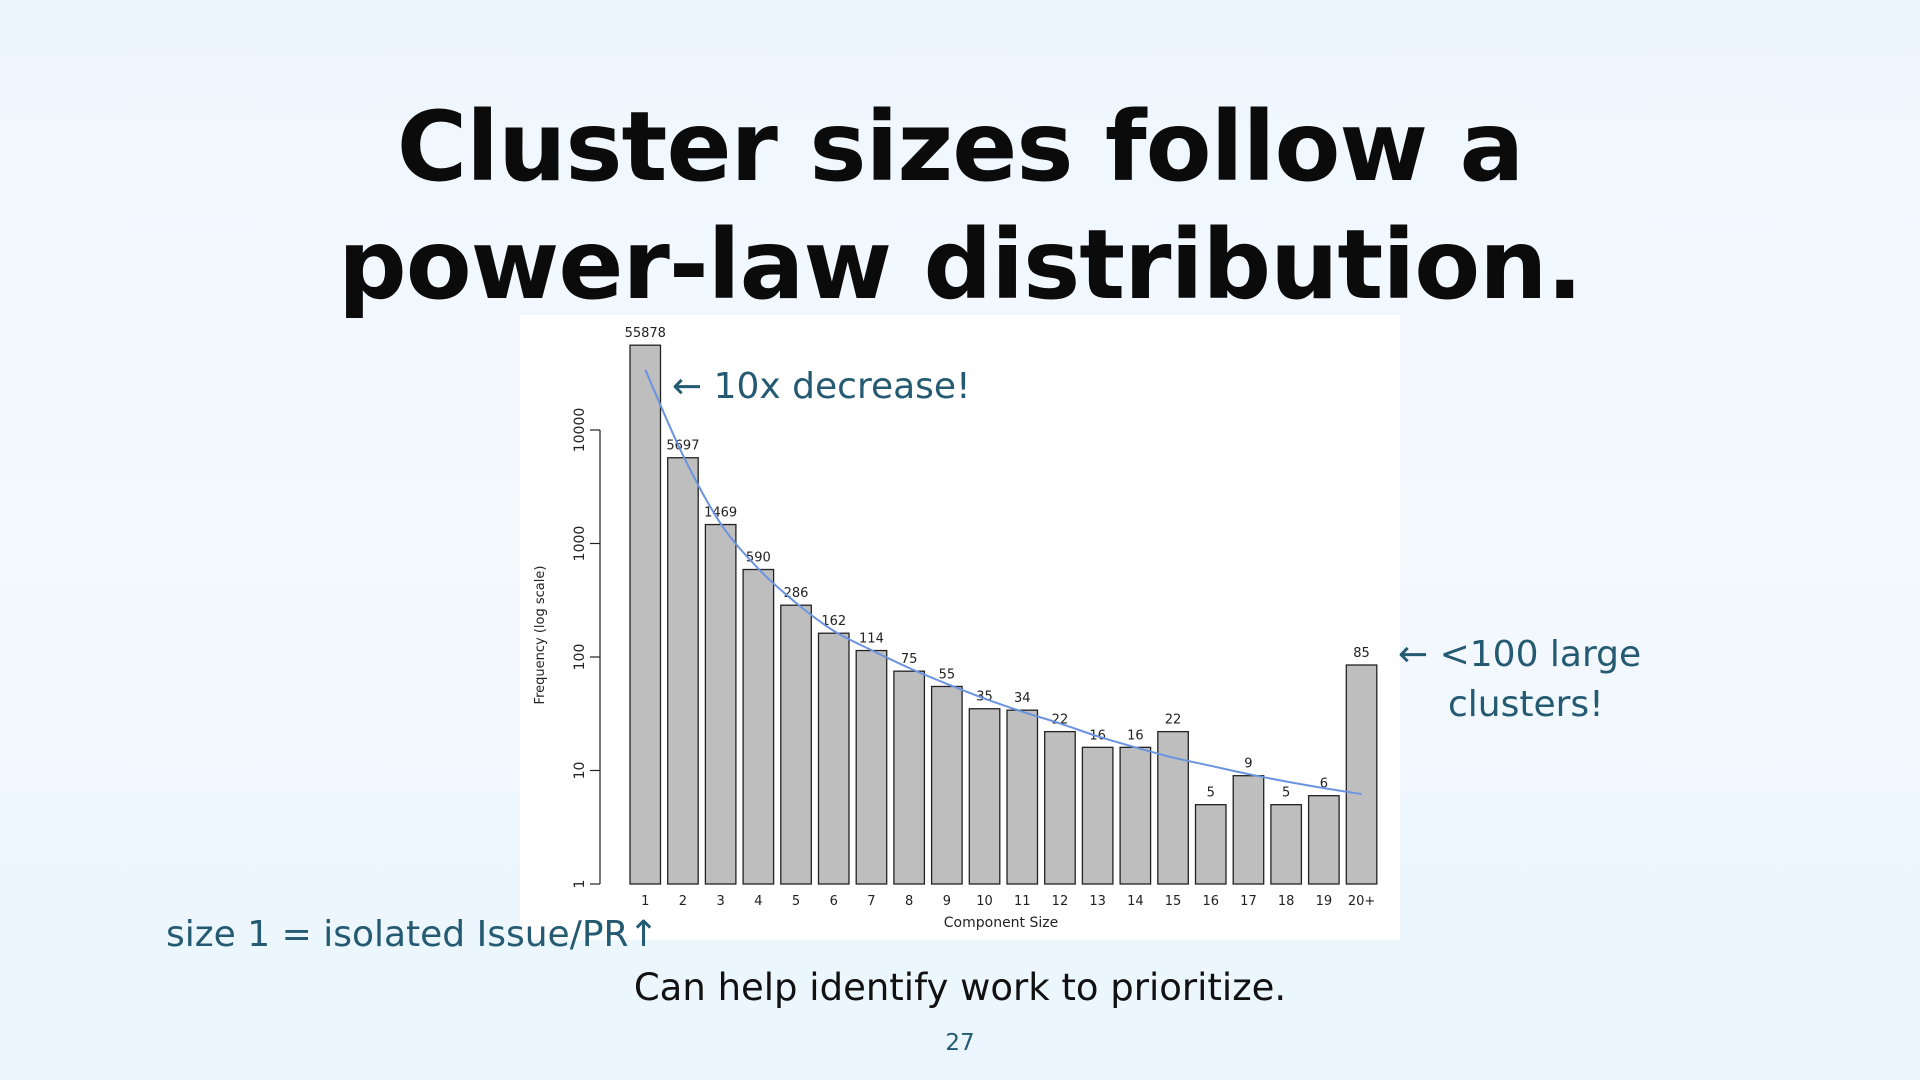 This screenshot has height=1080, width=1920. I want to click on x-tick-label: 18, so click(1286, 901).